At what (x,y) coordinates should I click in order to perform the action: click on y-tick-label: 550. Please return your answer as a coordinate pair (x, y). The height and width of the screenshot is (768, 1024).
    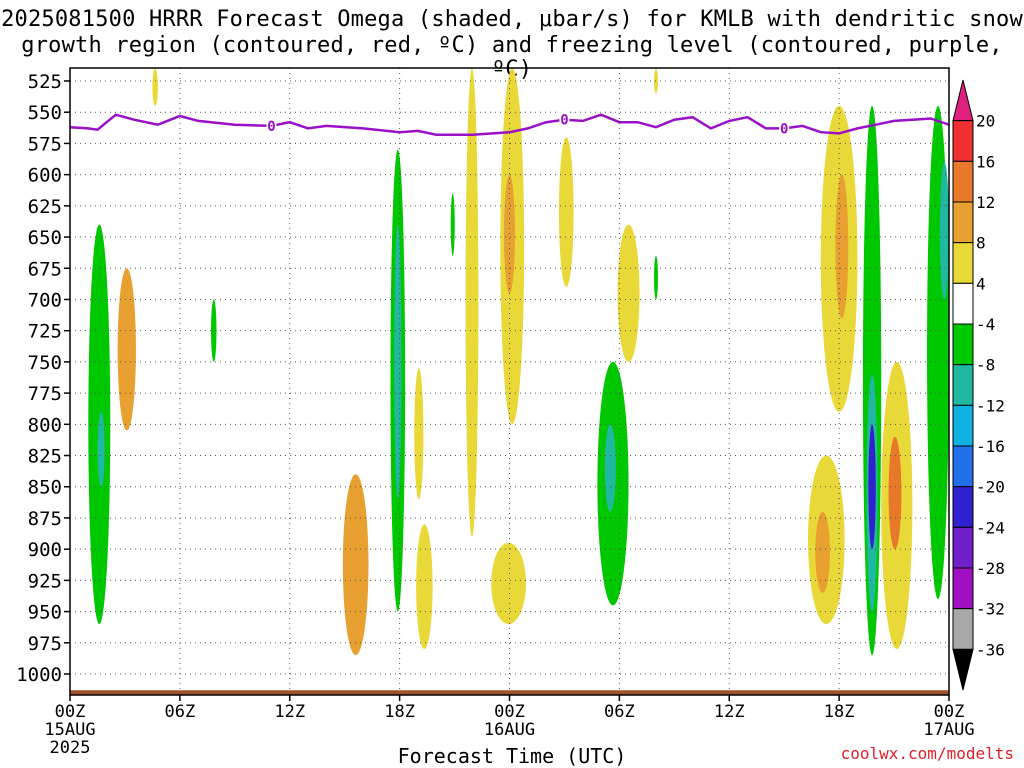
    Looking at the image, I should click on (45, 113).